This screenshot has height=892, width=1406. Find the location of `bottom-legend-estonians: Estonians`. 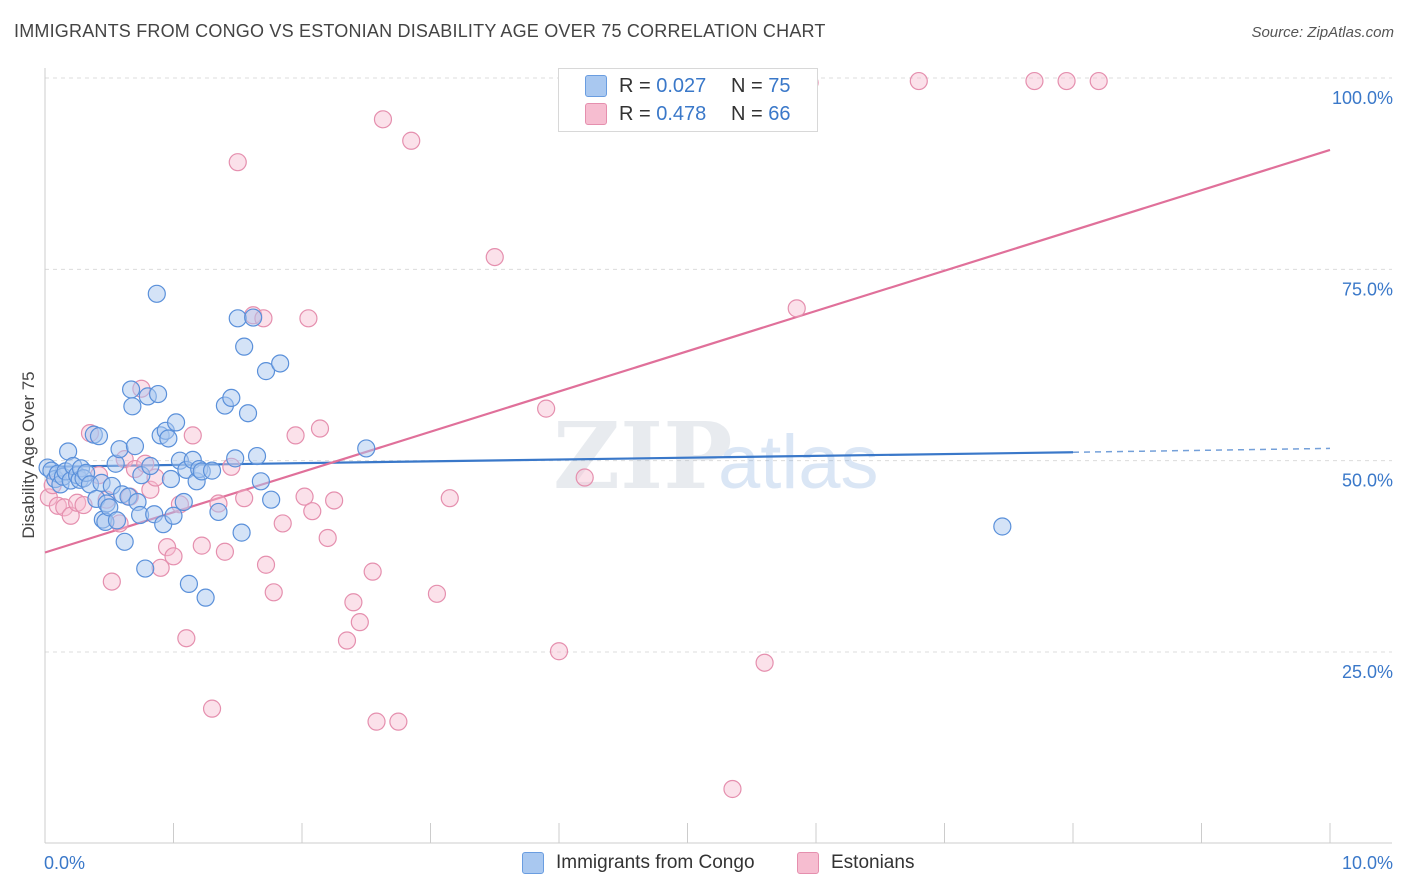

bottom-legend-estonians: Estonians is located at coordinates (855, 863).